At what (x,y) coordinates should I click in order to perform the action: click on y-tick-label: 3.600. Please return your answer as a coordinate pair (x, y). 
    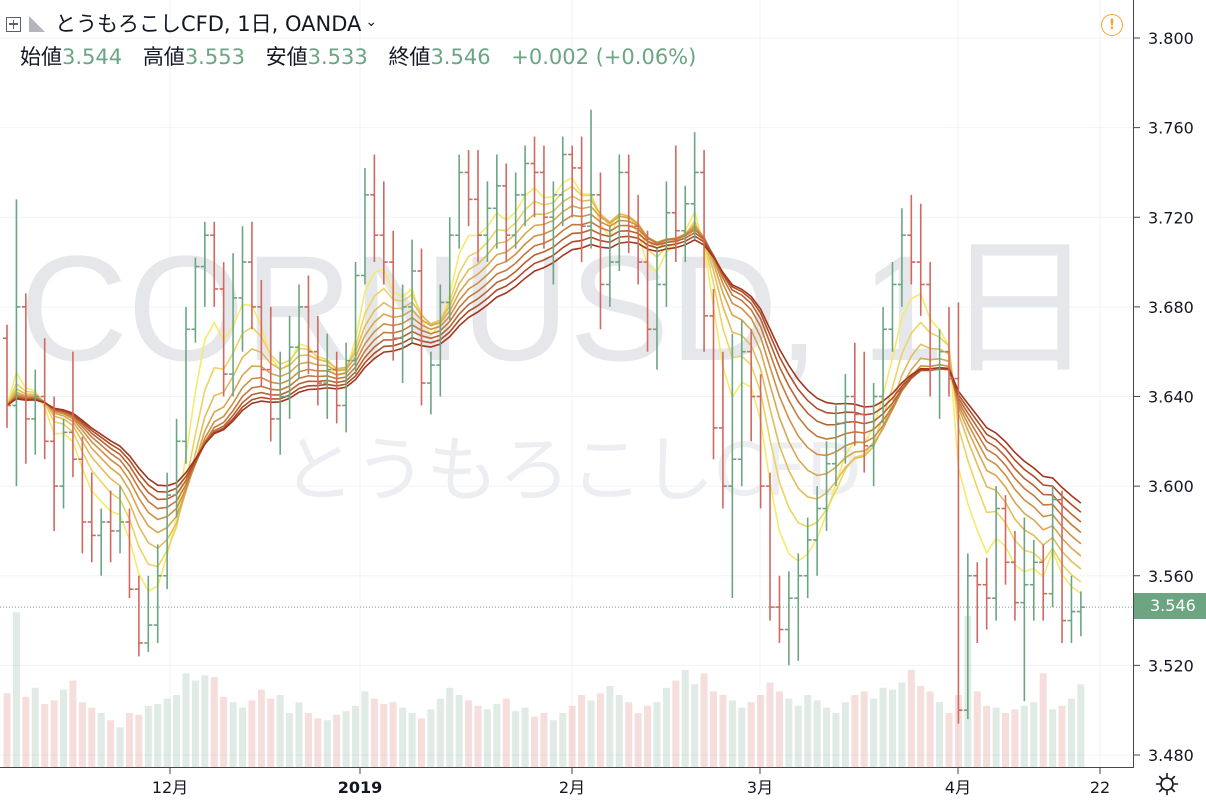
    Looking at the image, I should click on (1171, 486).